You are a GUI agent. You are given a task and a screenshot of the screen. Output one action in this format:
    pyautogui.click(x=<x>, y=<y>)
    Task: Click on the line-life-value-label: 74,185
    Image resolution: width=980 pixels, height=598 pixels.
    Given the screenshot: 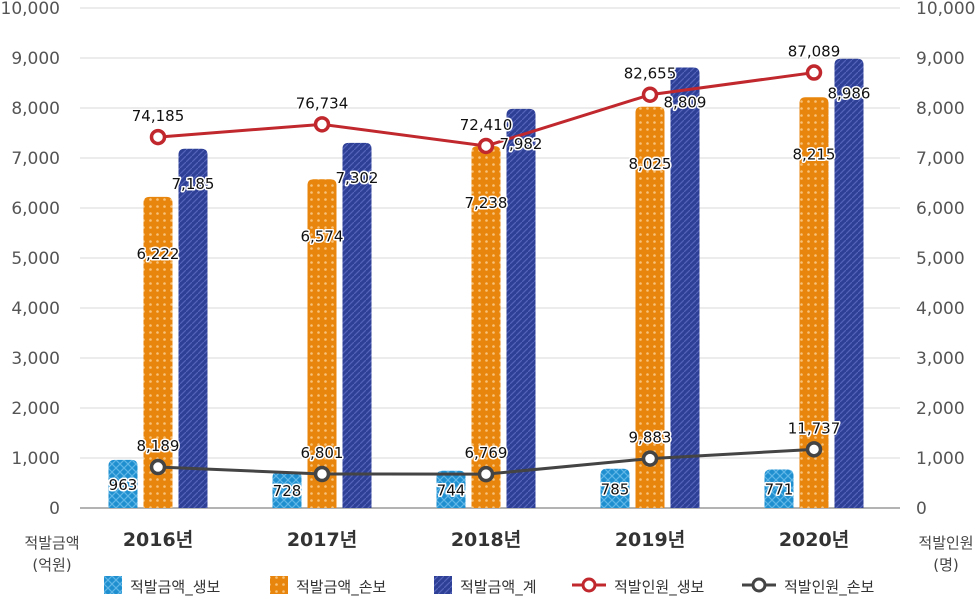 What is the action you would take?
    pyautogui.click(x=158, y=116)
    